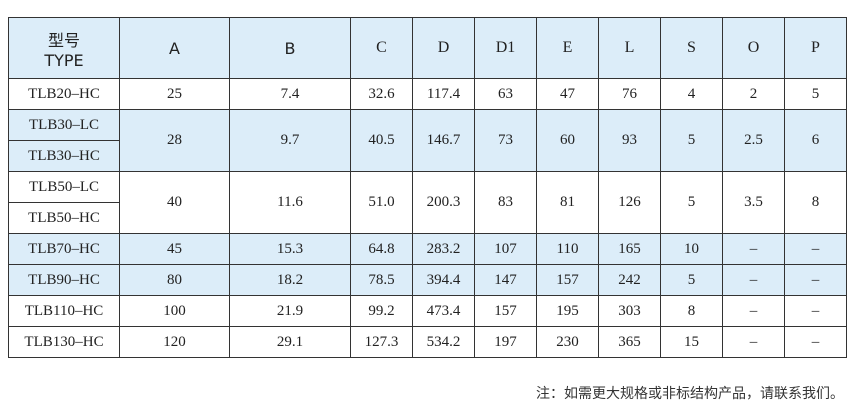 This screenshot has height=409, width=858. What do you see at coordinates (381, 140) in the screenshot?
I see `value-cell-c: 40.5` at bounding box center [381, 140].